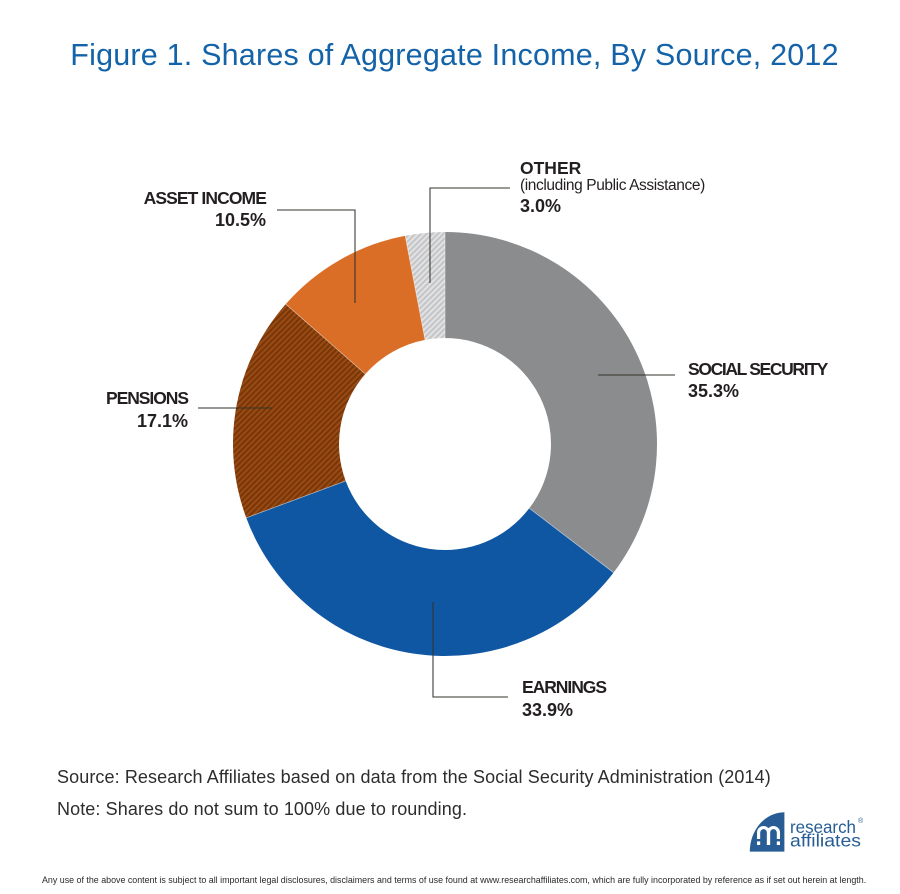 Image resolution: width=900 pixels, height=894 pixels. Describe the element at coordinates (240, 219) in the screenshot. I see `segment-value: 10.5%` at that location.